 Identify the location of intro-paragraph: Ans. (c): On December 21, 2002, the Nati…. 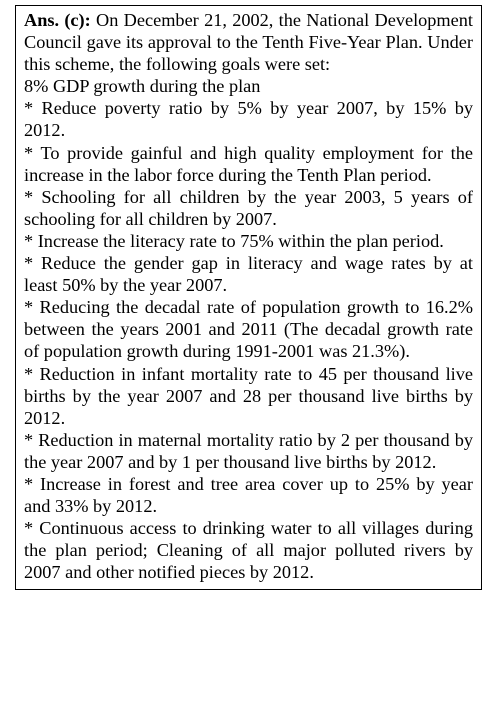
(248, 42).